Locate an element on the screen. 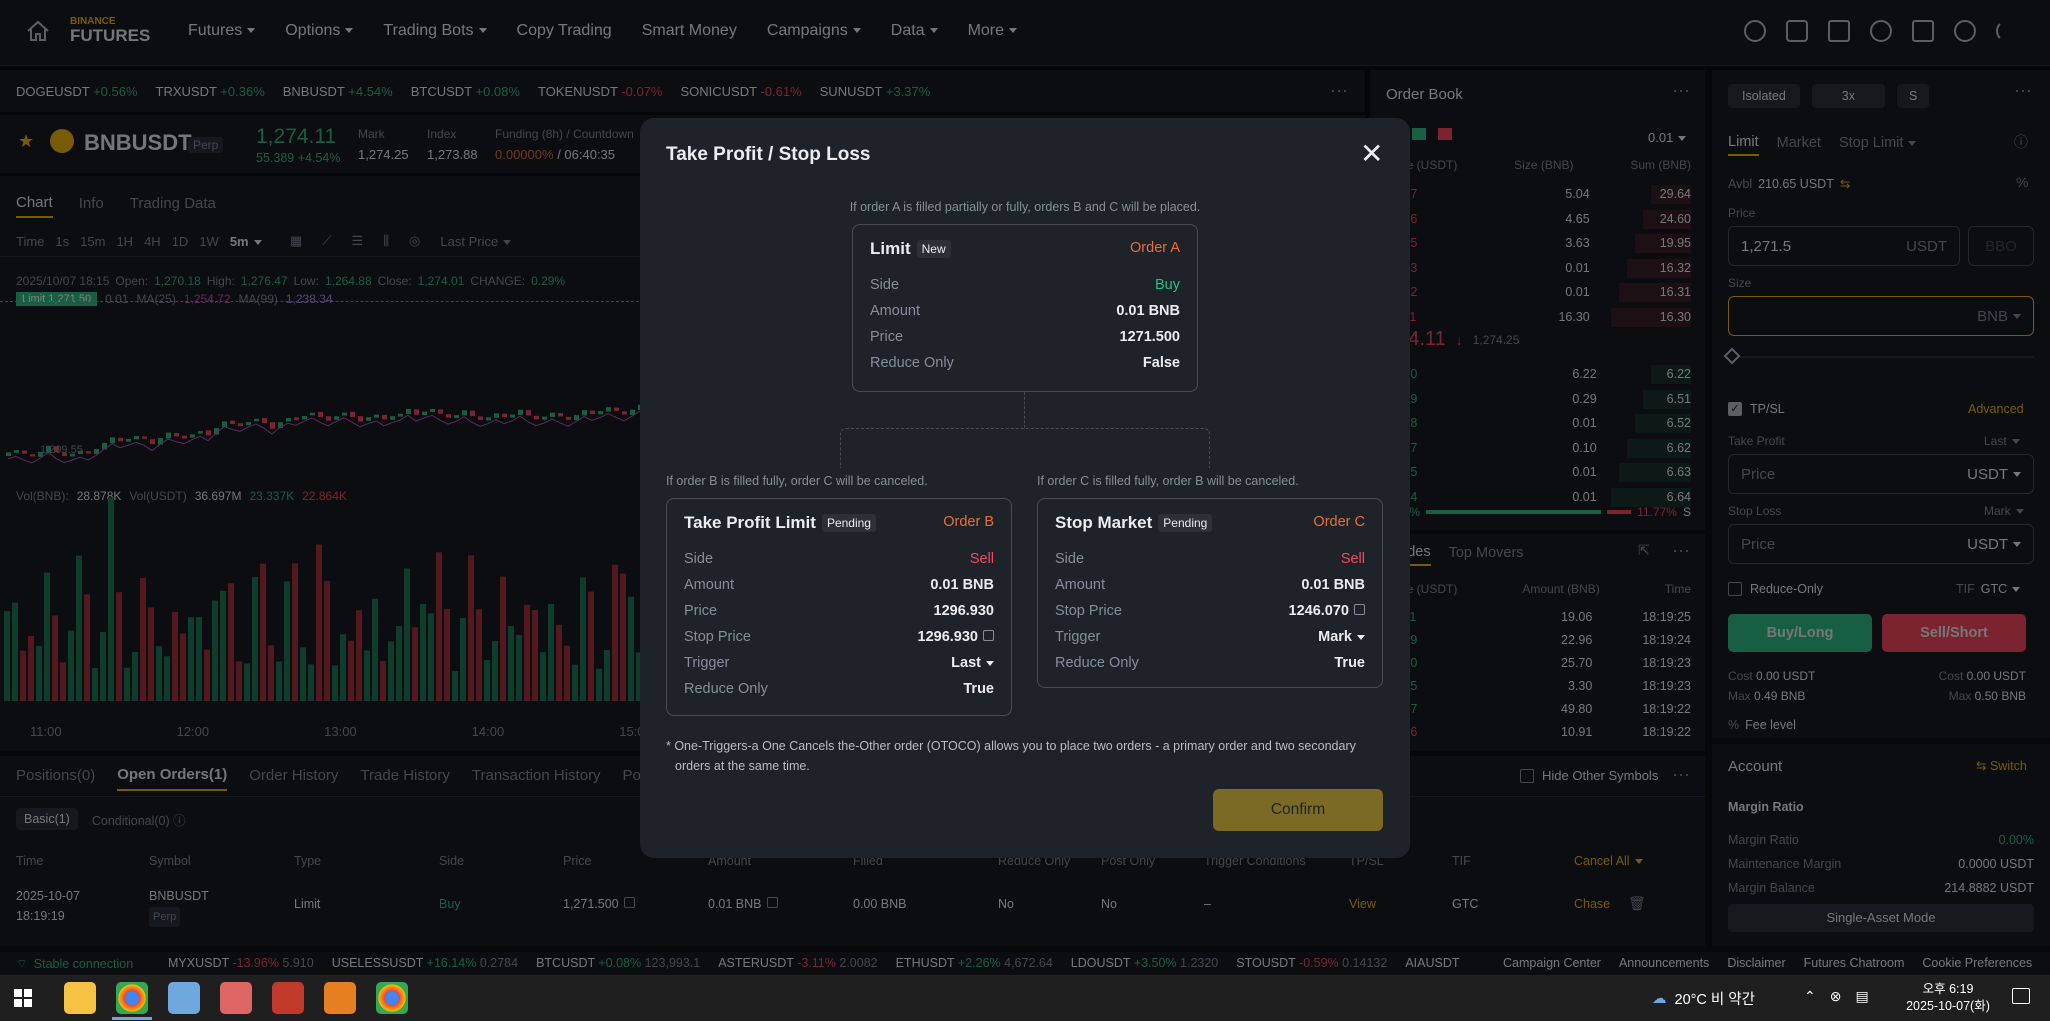  order-a-badge: New is located at coordinates (933, 249).